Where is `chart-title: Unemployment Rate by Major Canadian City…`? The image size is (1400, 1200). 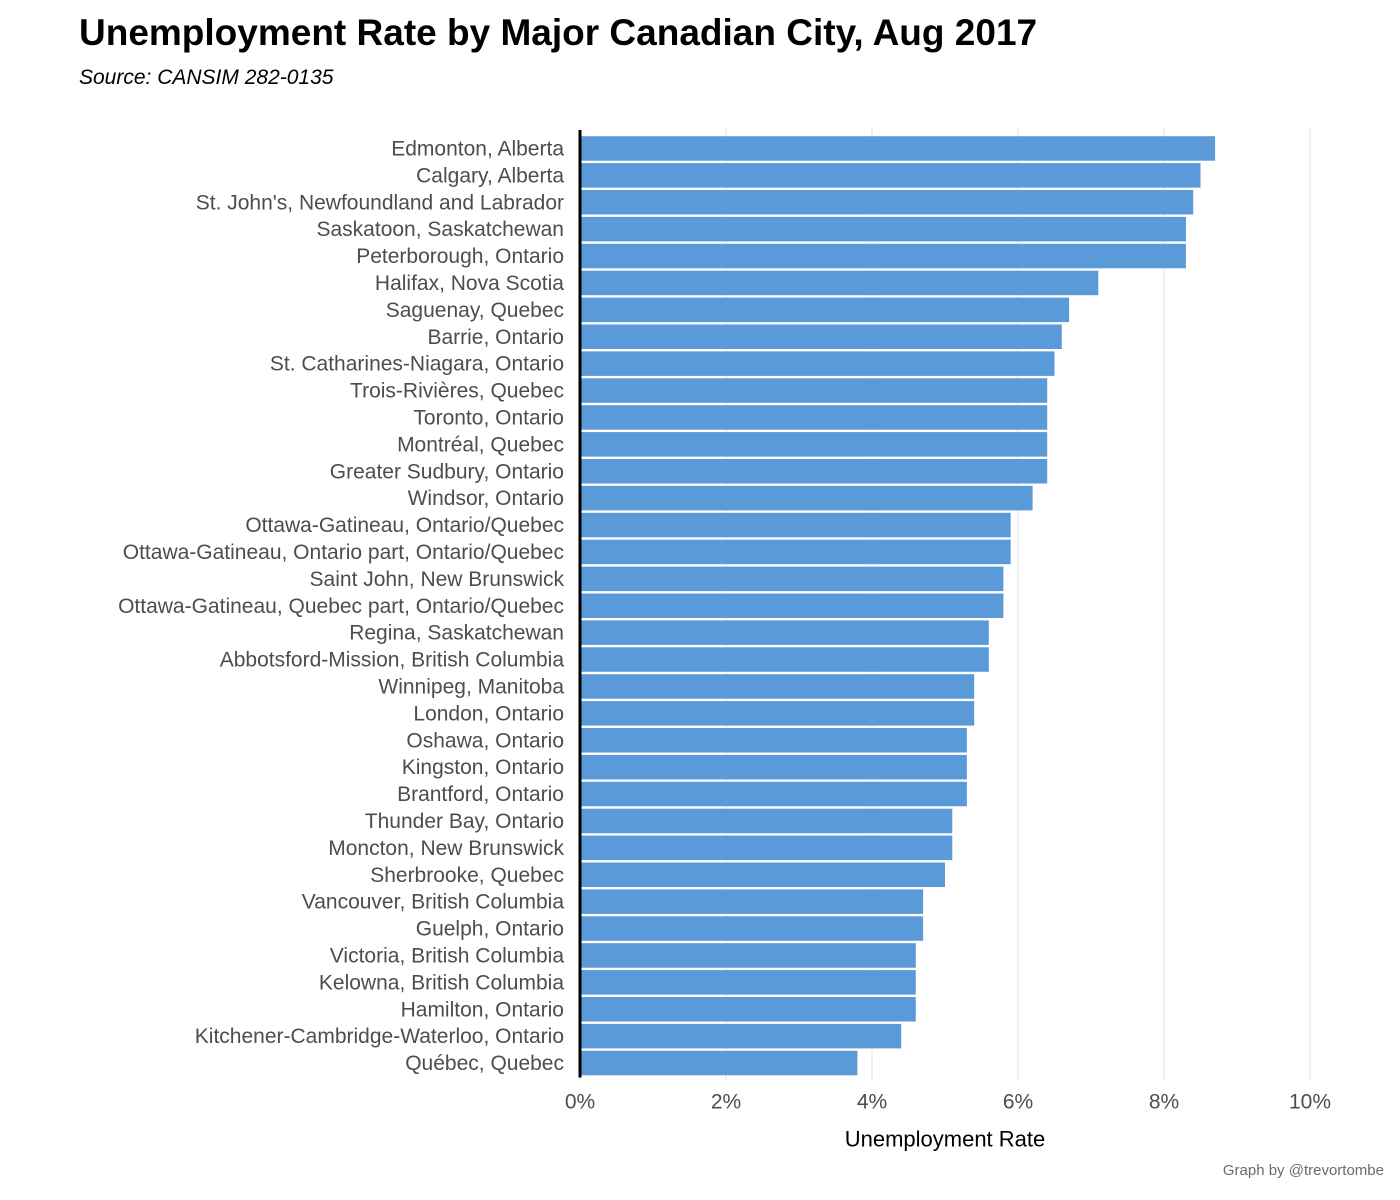
chart-title: Unemployment Rate by Major Canadian City… is located at coordinates (558, 32).